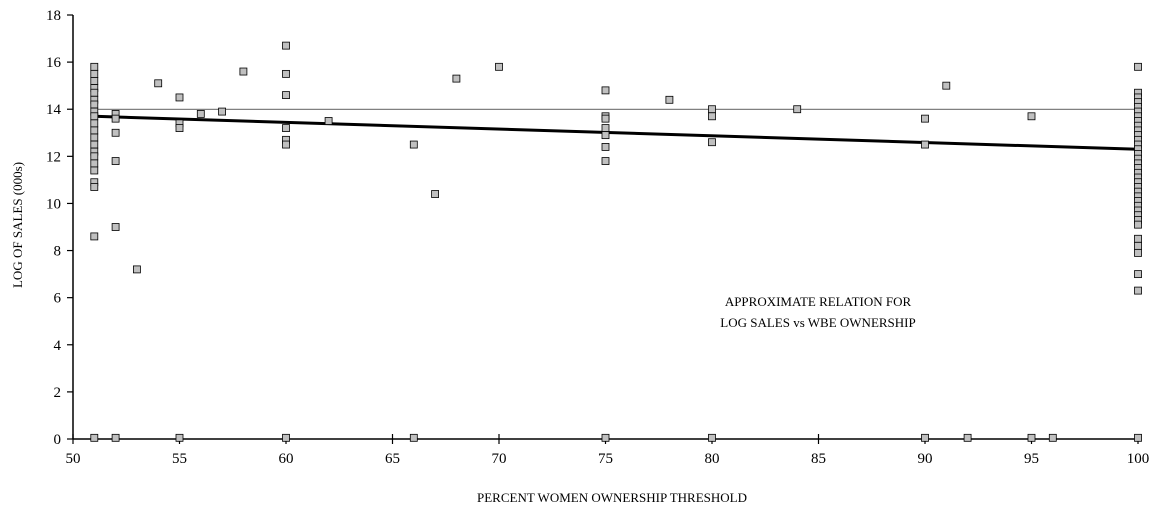 The width and height of the screenshot is (1156, 512). What do you see at coordinates (58, 299) in the screenshot?
I see `y-tick-label: 6` at bounding box center [58, 299].